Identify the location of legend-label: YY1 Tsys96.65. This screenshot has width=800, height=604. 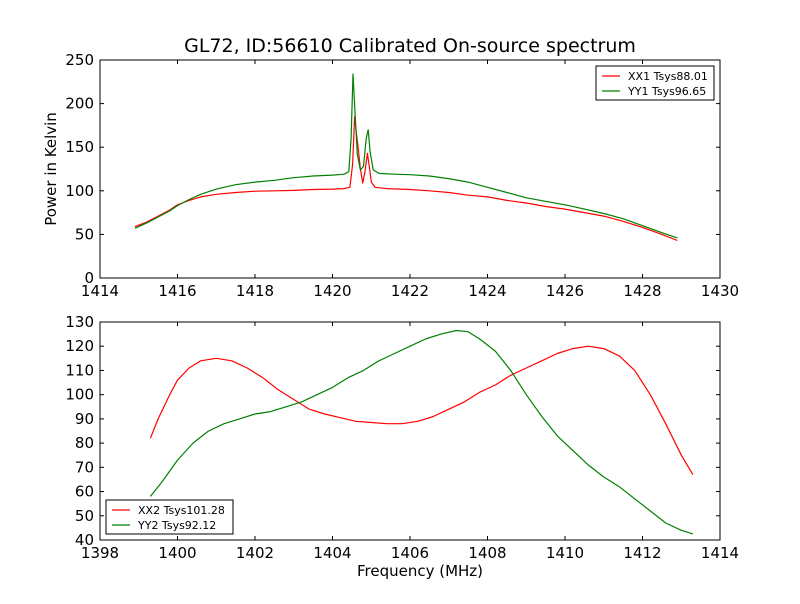
(666, 91).